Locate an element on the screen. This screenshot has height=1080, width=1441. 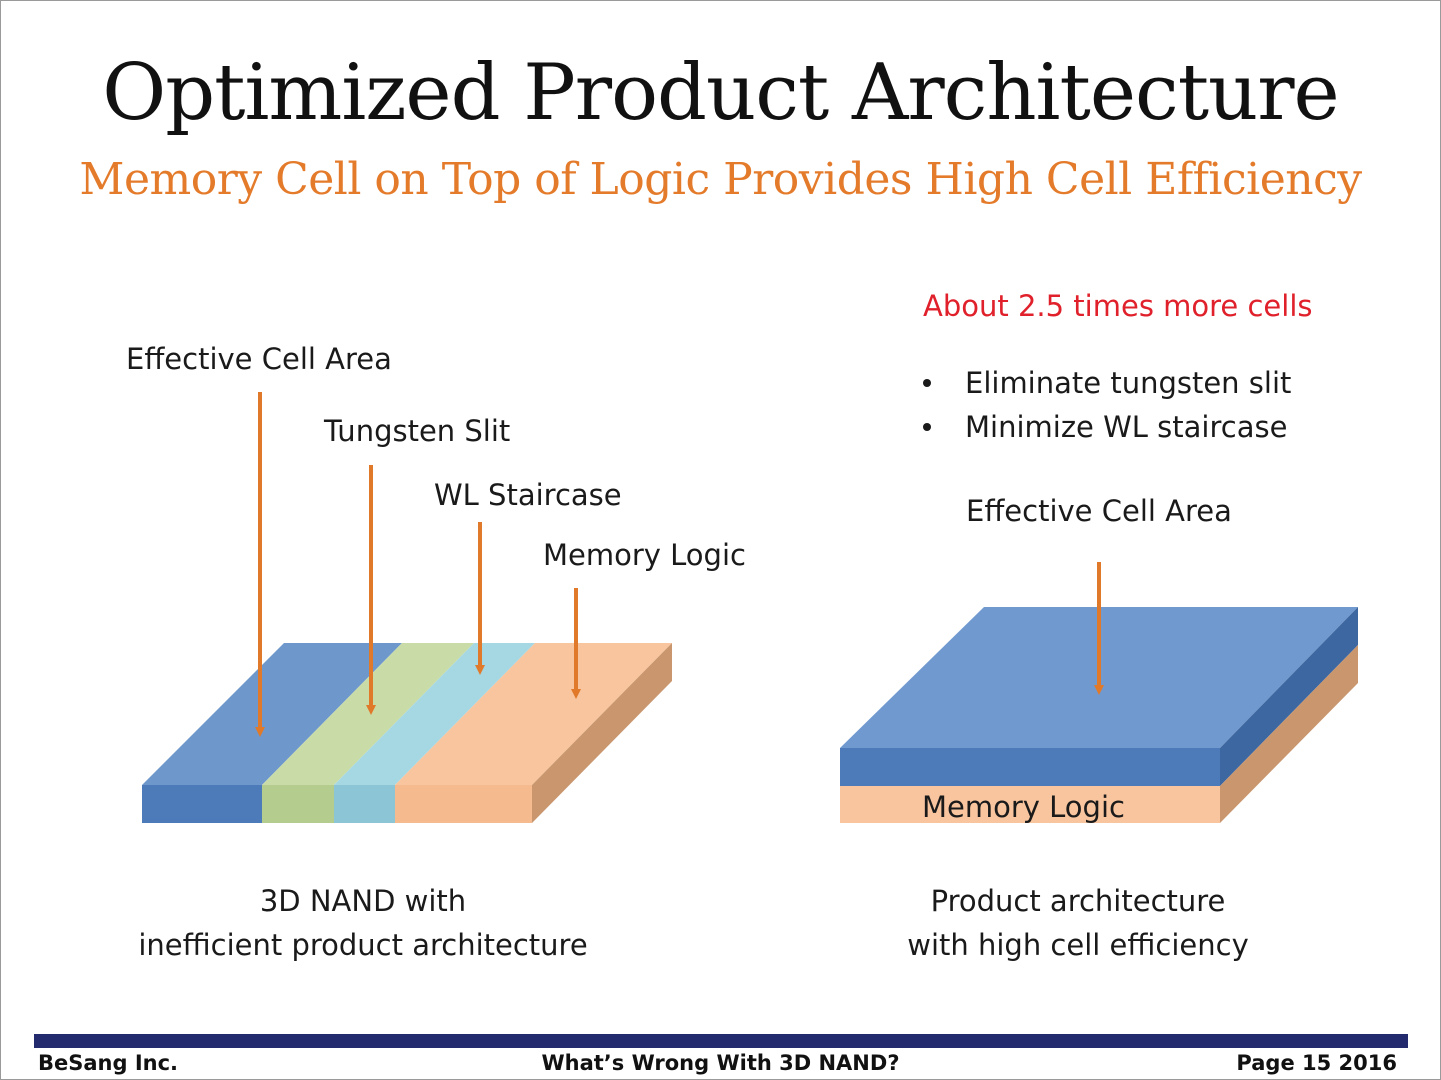
left-memory-logic-front is located at coordinates (463, 804).